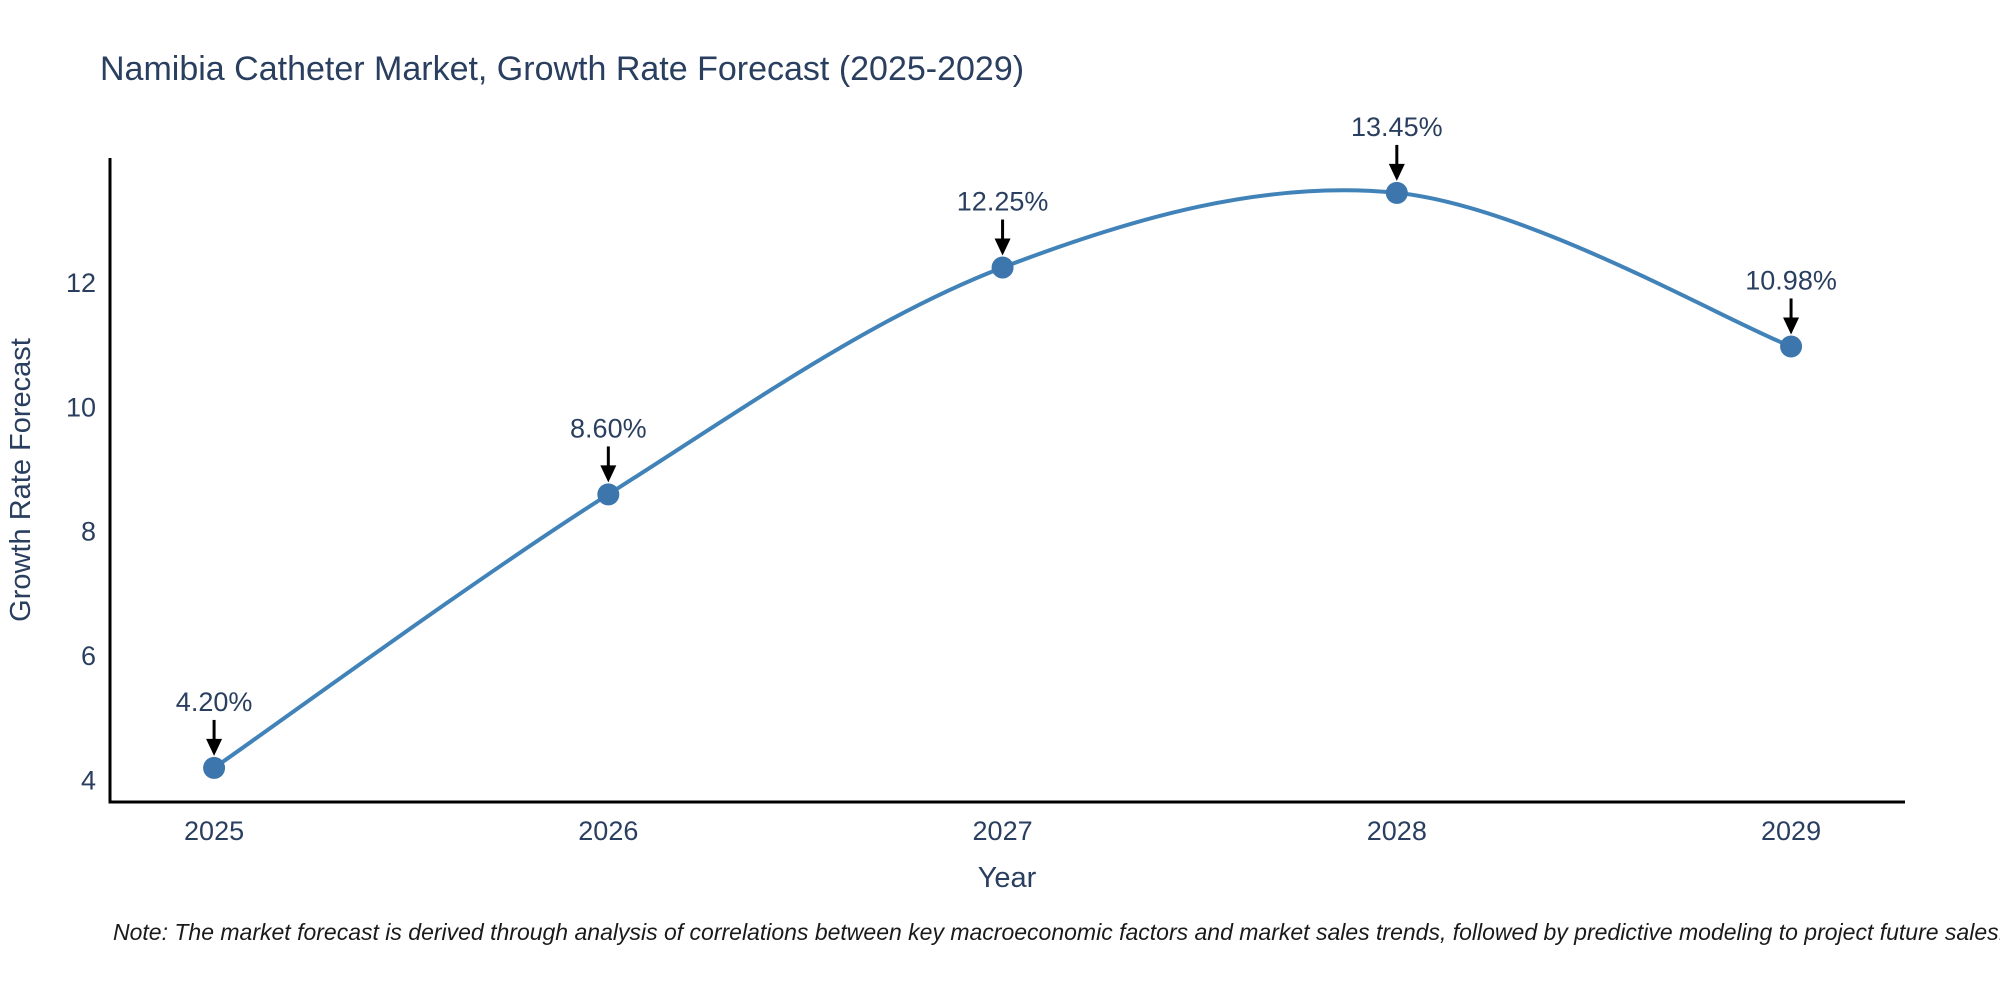  What do you see at coordinates (1397, 831) in the screenshot?
I see `x-tick-label: 2028` at bounding box center [1397, 831].